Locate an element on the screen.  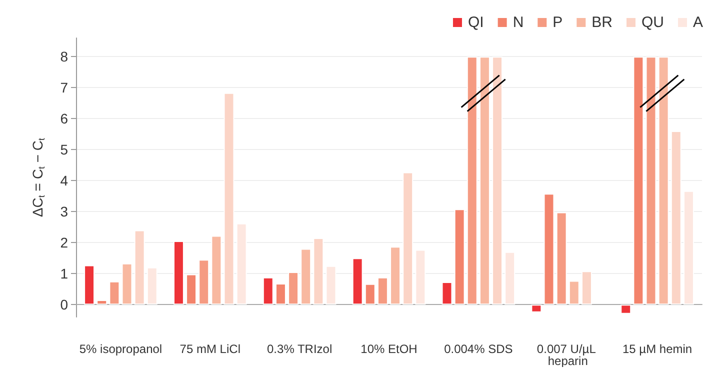
y-tick-label: 4 is located at coordinates (64, 180).